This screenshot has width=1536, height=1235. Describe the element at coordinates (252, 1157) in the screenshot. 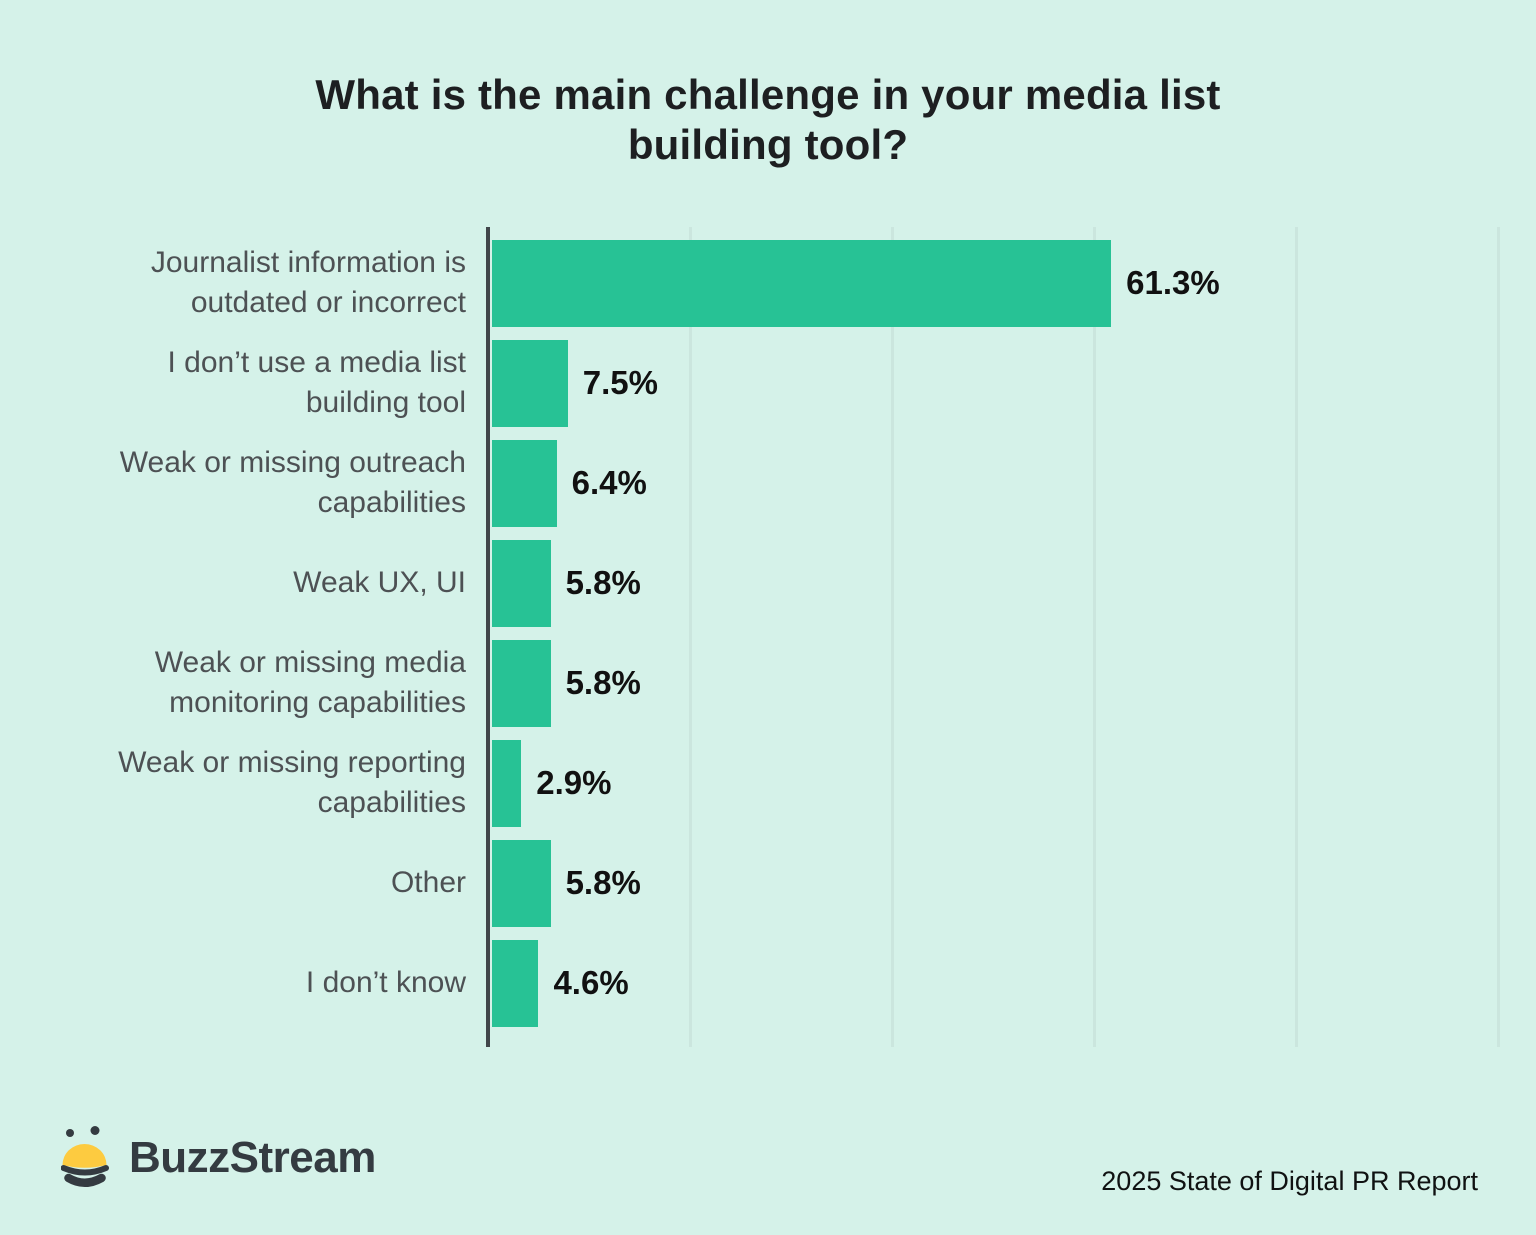

I see `brand-name: BuzzStream` at that location.